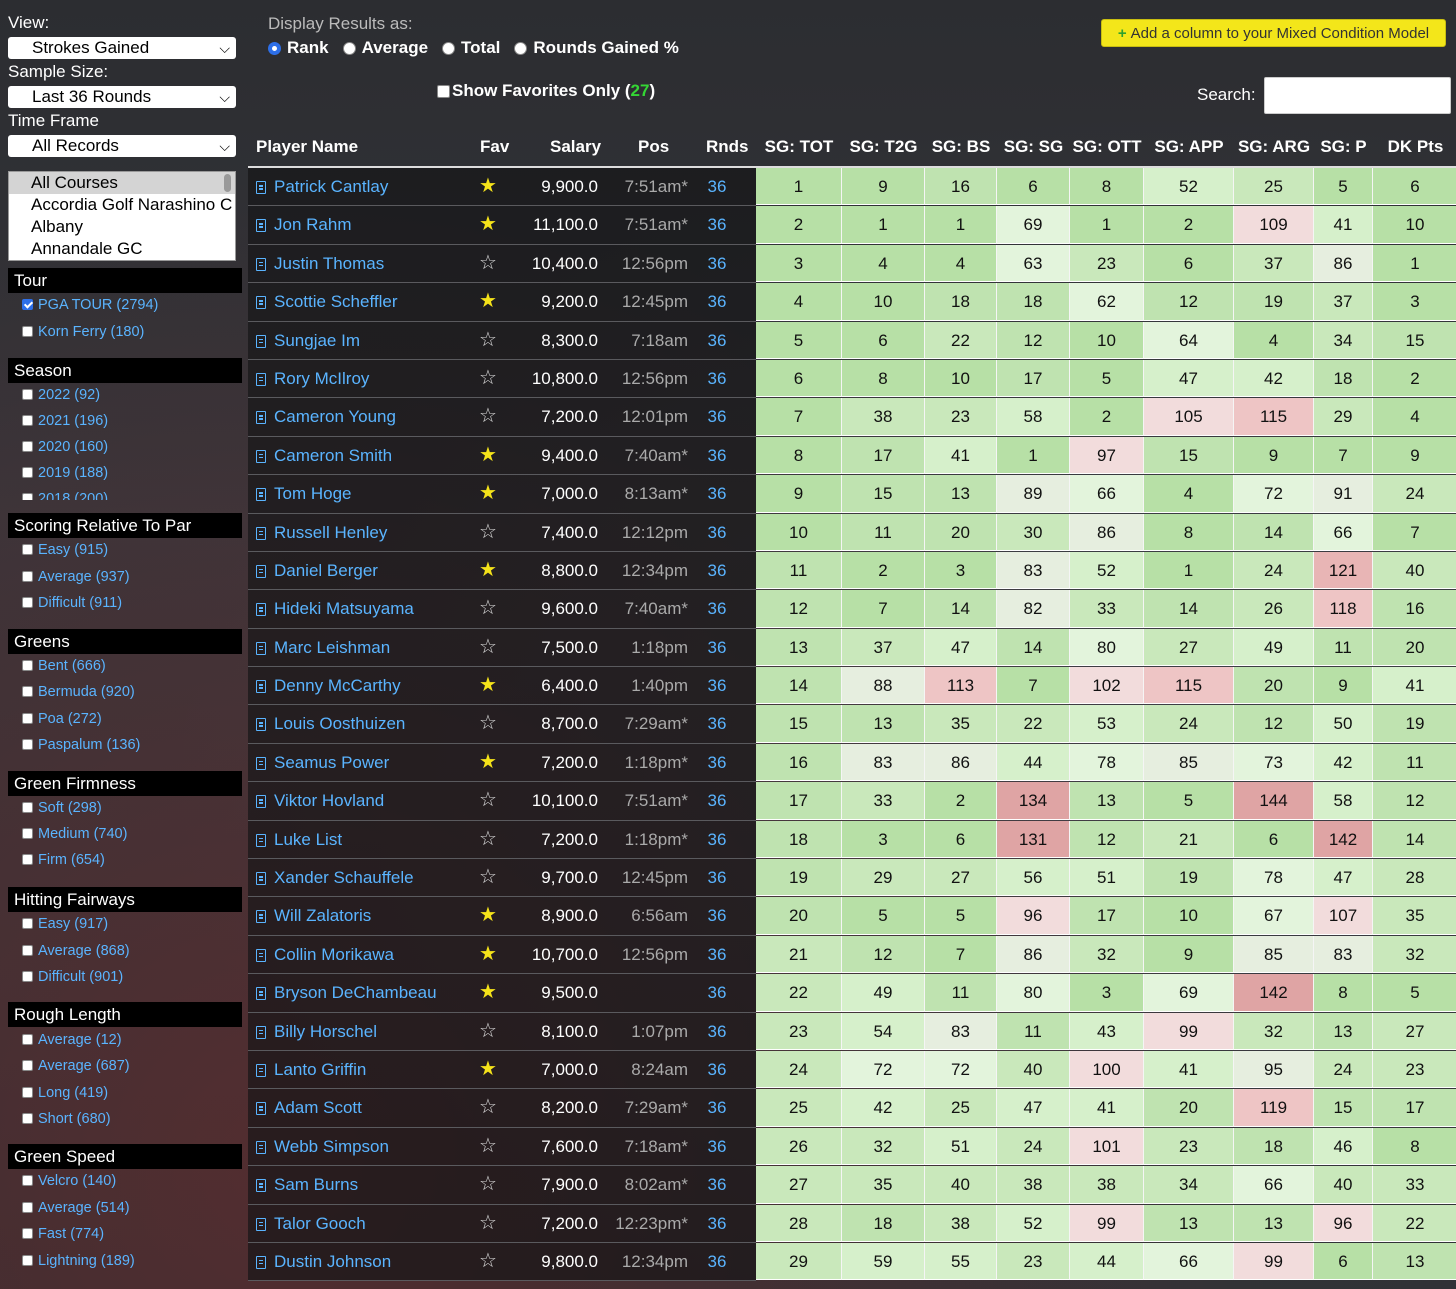  Describe the element at coordinates (76, 1208) in the screenshot. I see `filter-option-speed: Average (514)` at that location.